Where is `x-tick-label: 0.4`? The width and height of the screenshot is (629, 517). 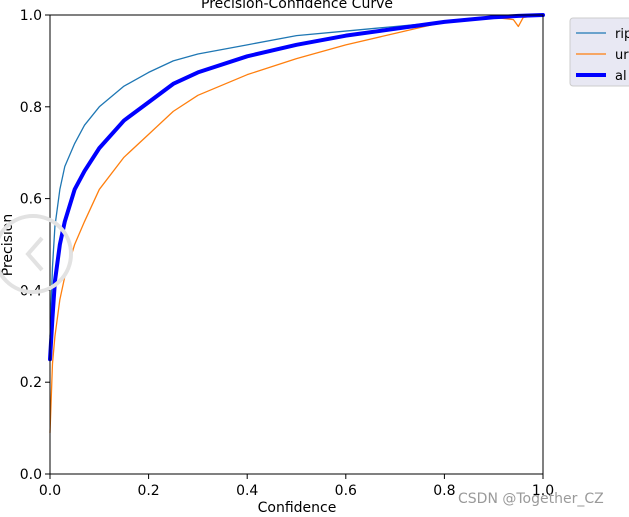
x-tick-label: 0.4 is located at coordinates (247, 491).